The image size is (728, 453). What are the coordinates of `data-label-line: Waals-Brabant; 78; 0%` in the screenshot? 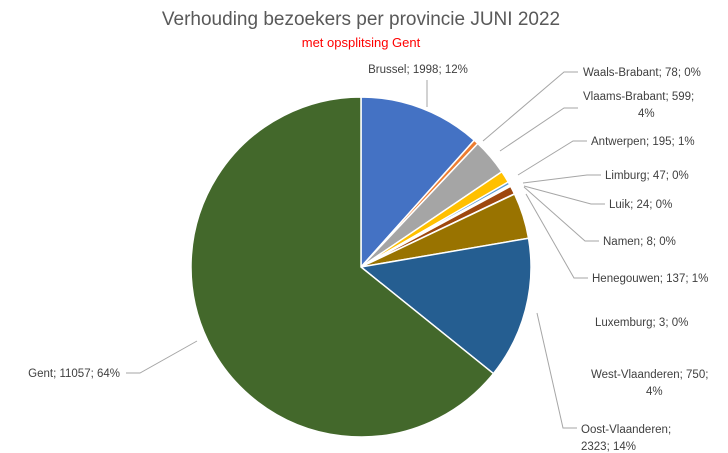 It's located at (642, 73).